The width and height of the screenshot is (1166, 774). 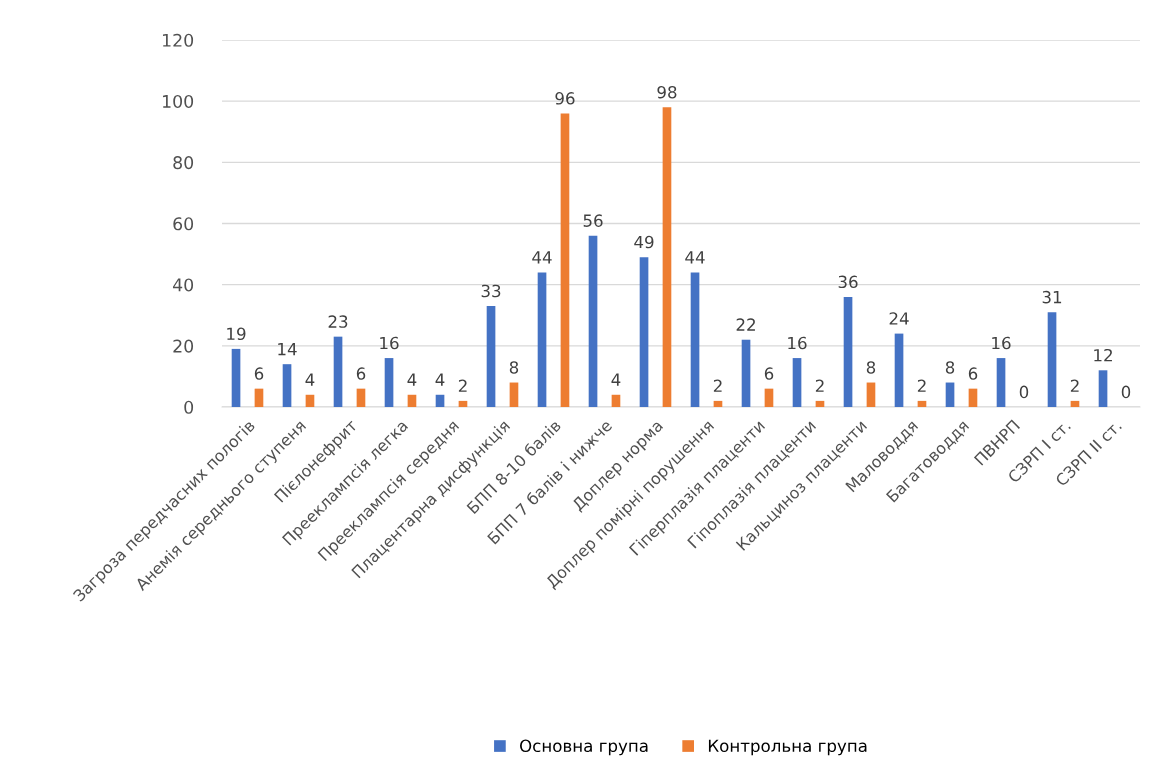 What do you see at coordinates (183, 224) in the screenshot?
I see `y-tick-label: 60` at bounding box center [183, 224].